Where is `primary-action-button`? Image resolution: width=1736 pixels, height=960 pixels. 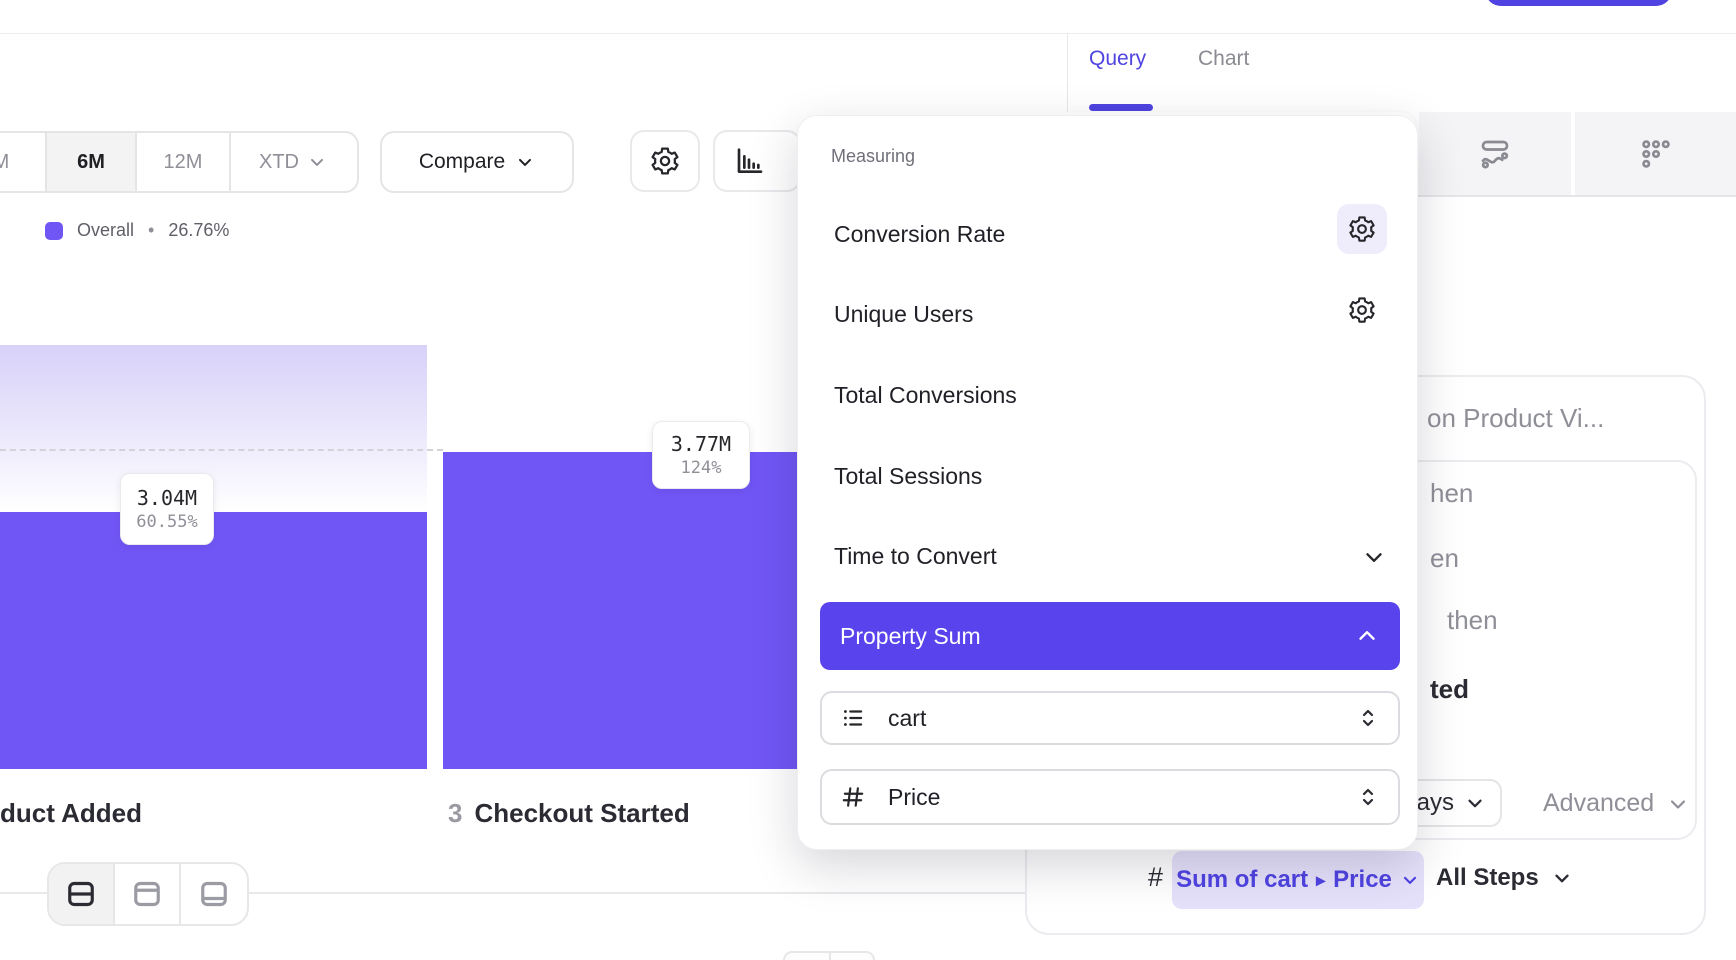 primary-action-button is located at coordinates (1578, 3).